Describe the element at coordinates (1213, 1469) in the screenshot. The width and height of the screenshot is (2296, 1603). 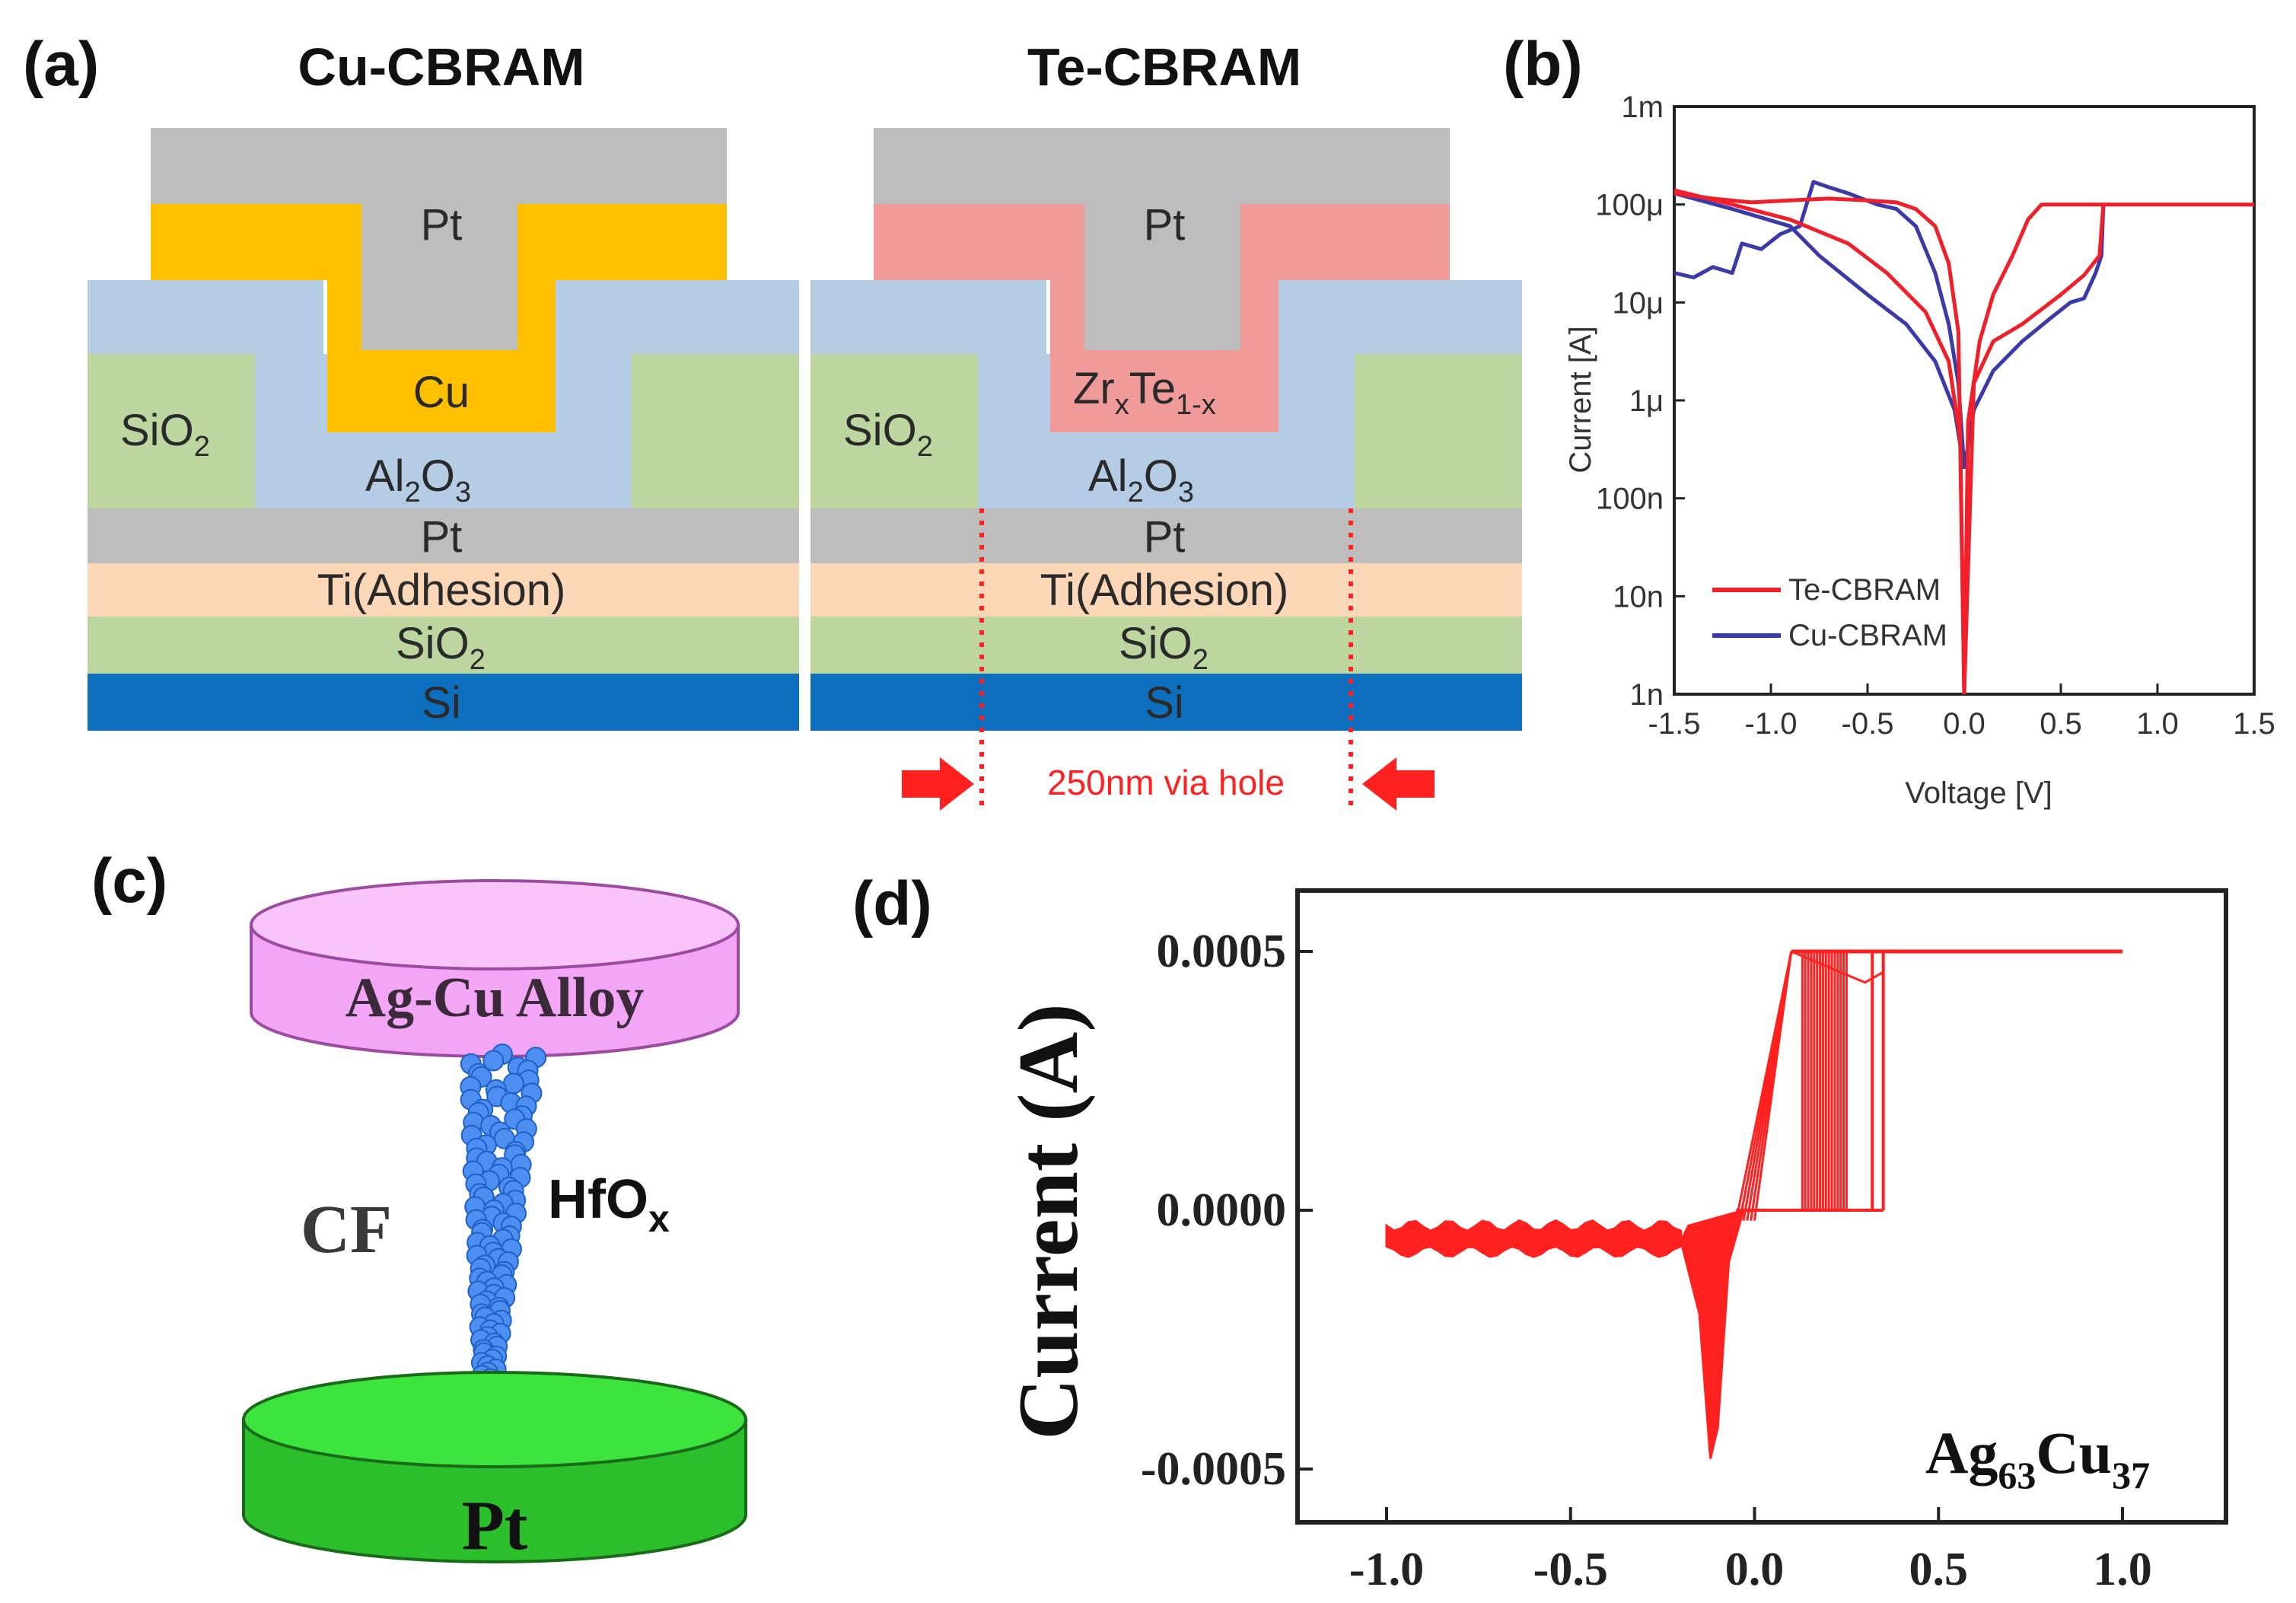
I see `d-y-tick-label: -0.0005` at that location.